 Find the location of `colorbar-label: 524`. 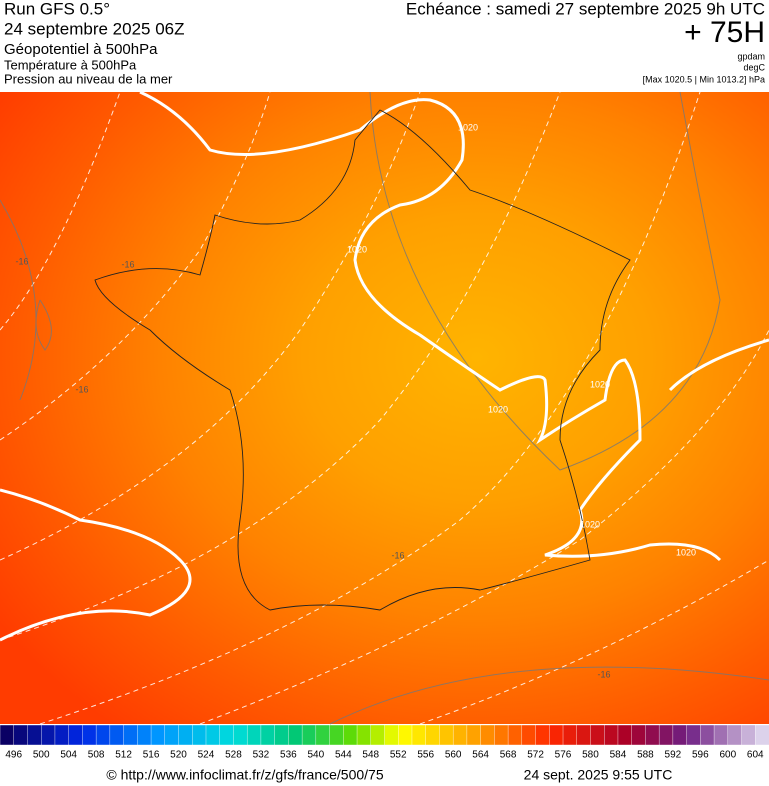

colorbar-label: 524 is located at coordinates (206, 755).